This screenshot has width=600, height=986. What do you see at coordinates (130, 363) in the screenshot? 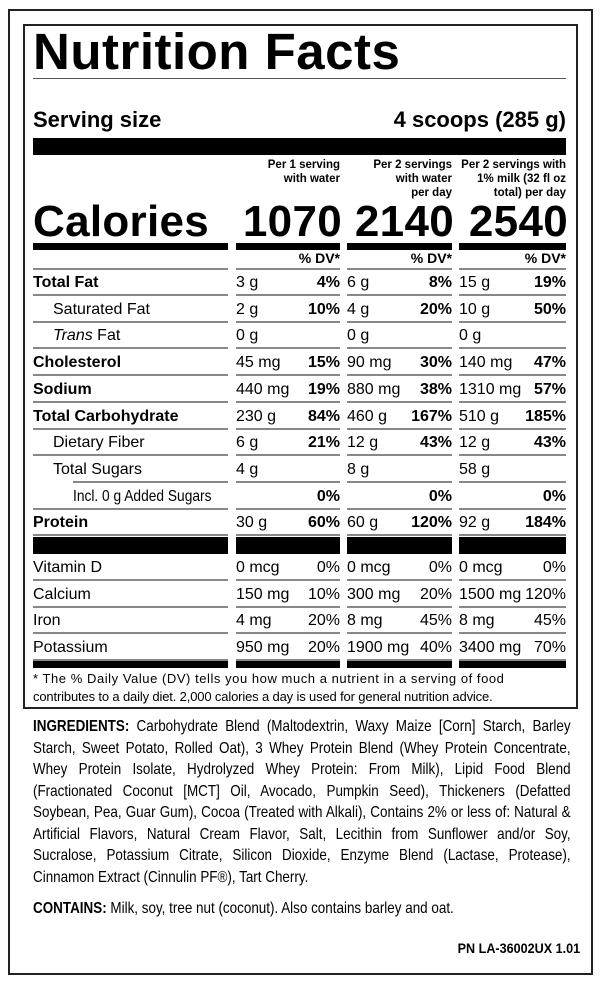
I see `nutrient-label: Cholesterol` at bounding box center [130, 363].